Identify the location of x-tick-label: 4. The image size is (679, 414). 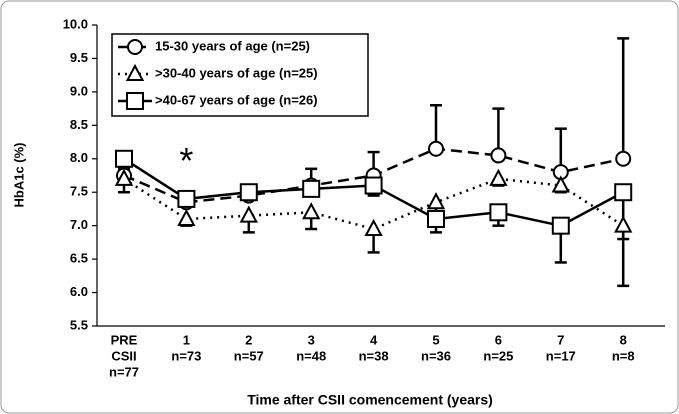
(374, 339).